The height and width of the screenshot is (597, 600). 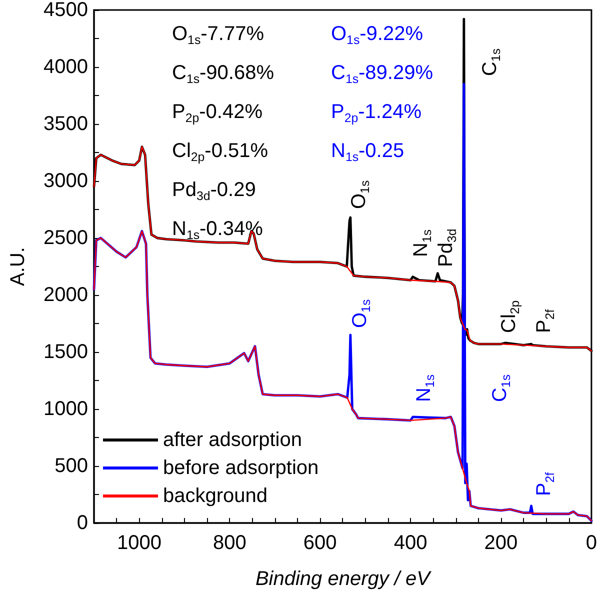 What do you see at coordinates (447, 247) in the screenshot?
I see `annotation: Pd3d` at bounding box center [447, 247].